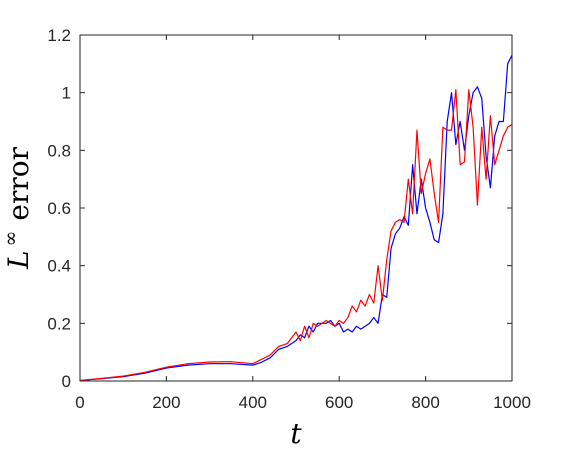  What do you see at coordinates (59, 150) in the screenshot?
I see `y-tick-label: 0.8` at bounding box center [59, 150].